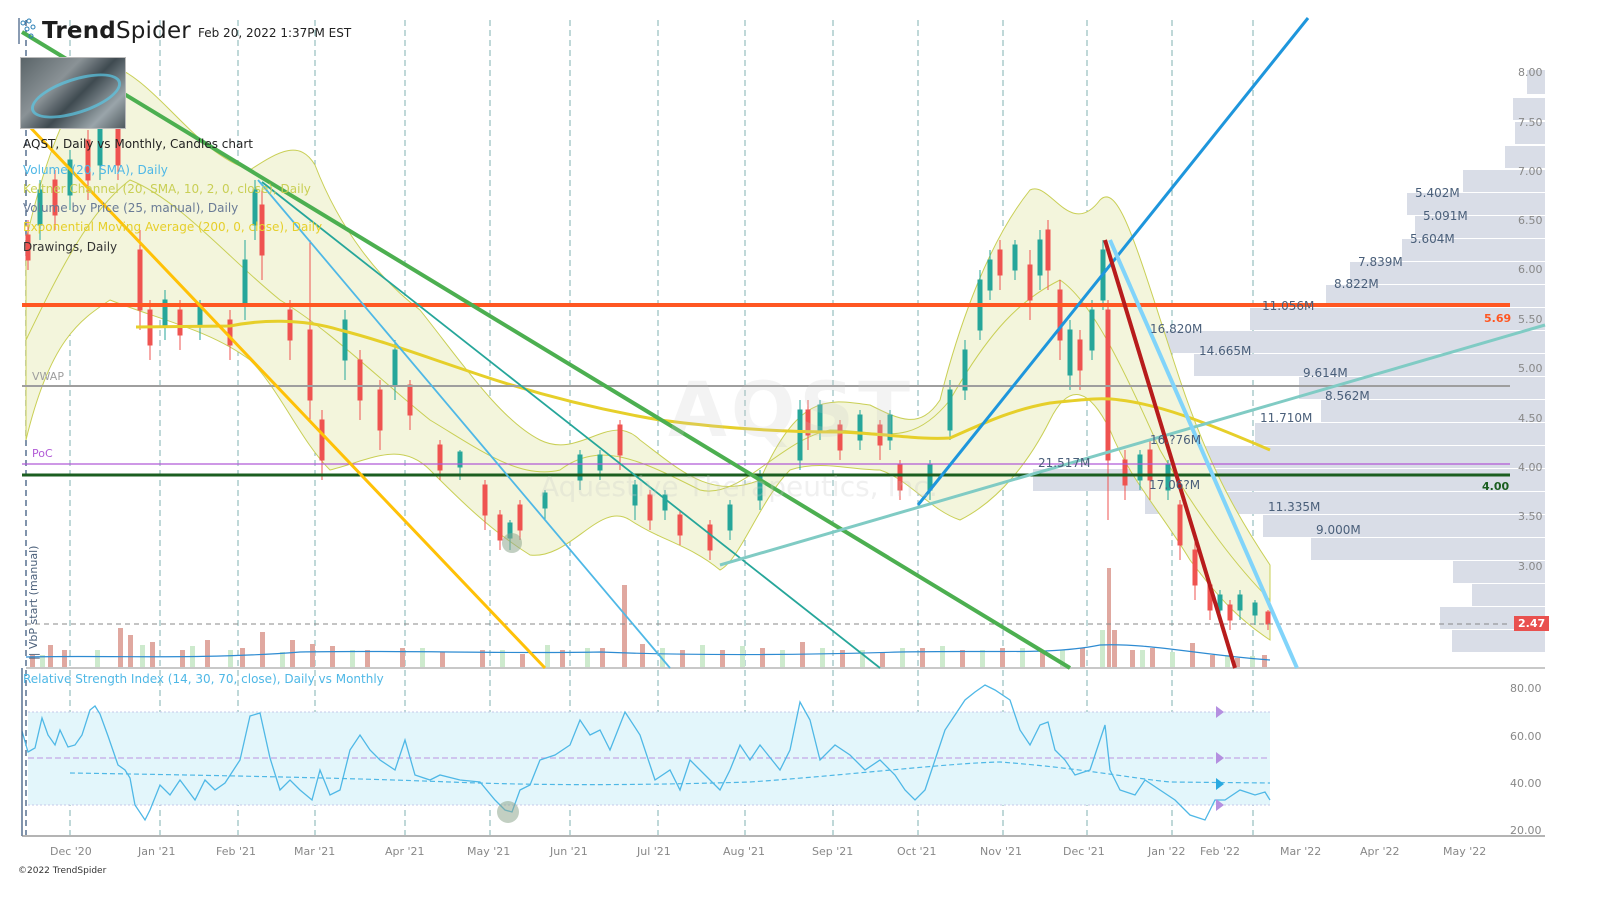 This screenshot has height=907, width=1613. What do you see at coordinates (1001, 851) in the screenshot?
I see `time-axis-tick: Nov '21` at bounding box center [1001, 851].